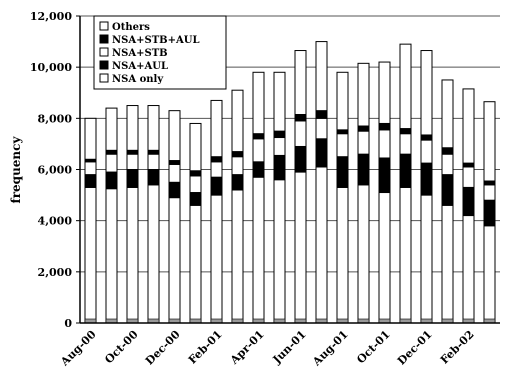 Image resolution: width=509 pixels, height=374 pixels. I want to click on x-tick-label: Aug-00, so click(78, 348).